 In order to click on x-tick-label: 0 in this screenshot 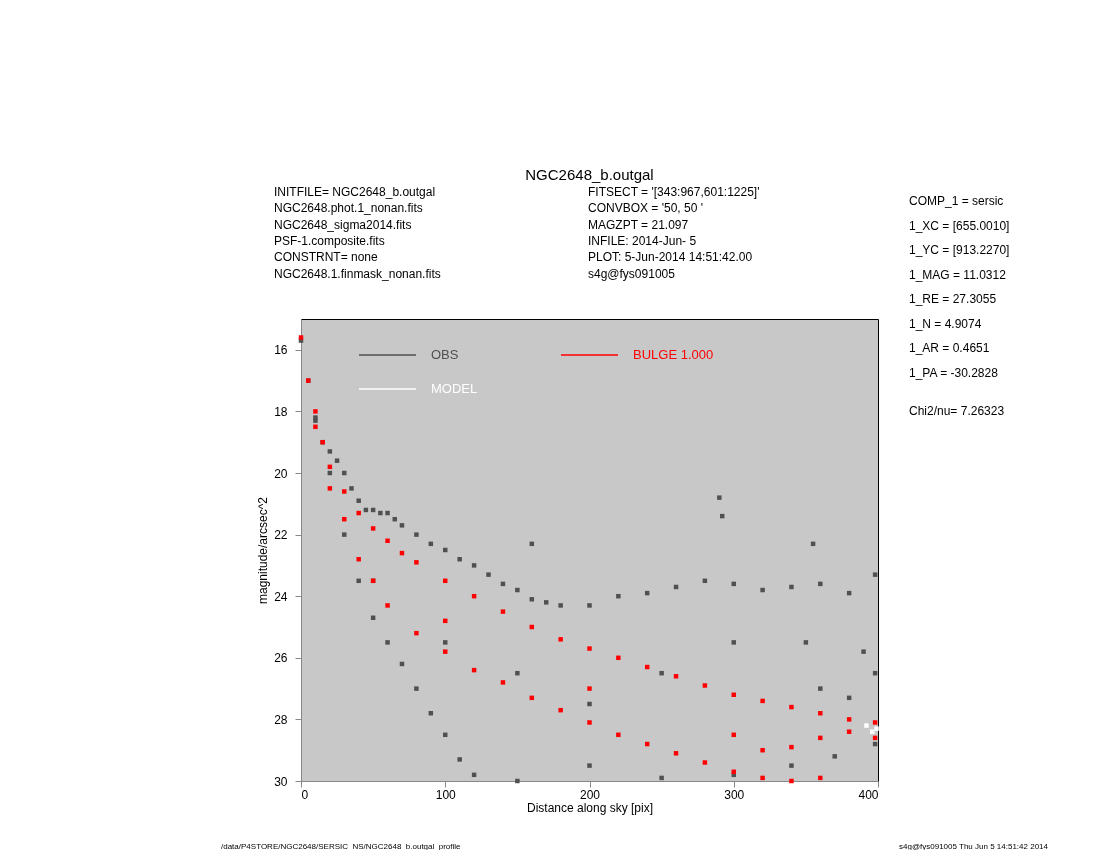, I will do `click(305, 794)`.